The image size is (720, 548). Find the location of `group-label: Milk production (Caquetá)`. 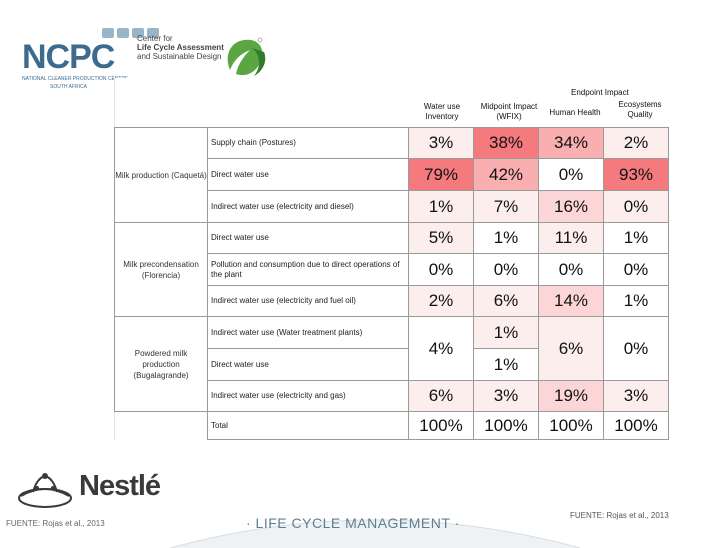

group-label: Milk production (Caquetá) is located at coordinates (161, 175).